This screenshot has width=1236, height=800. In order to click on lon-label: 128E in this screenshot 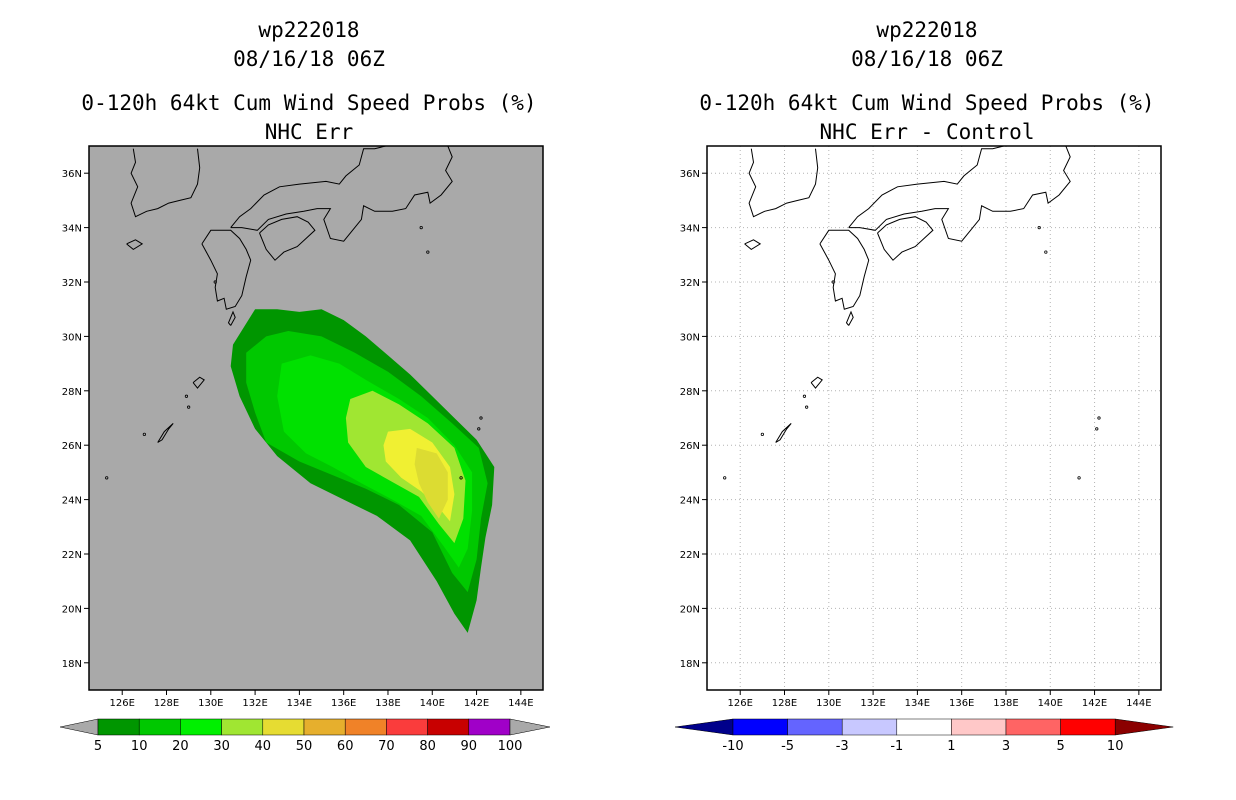, I will do `click(784, 703)`.